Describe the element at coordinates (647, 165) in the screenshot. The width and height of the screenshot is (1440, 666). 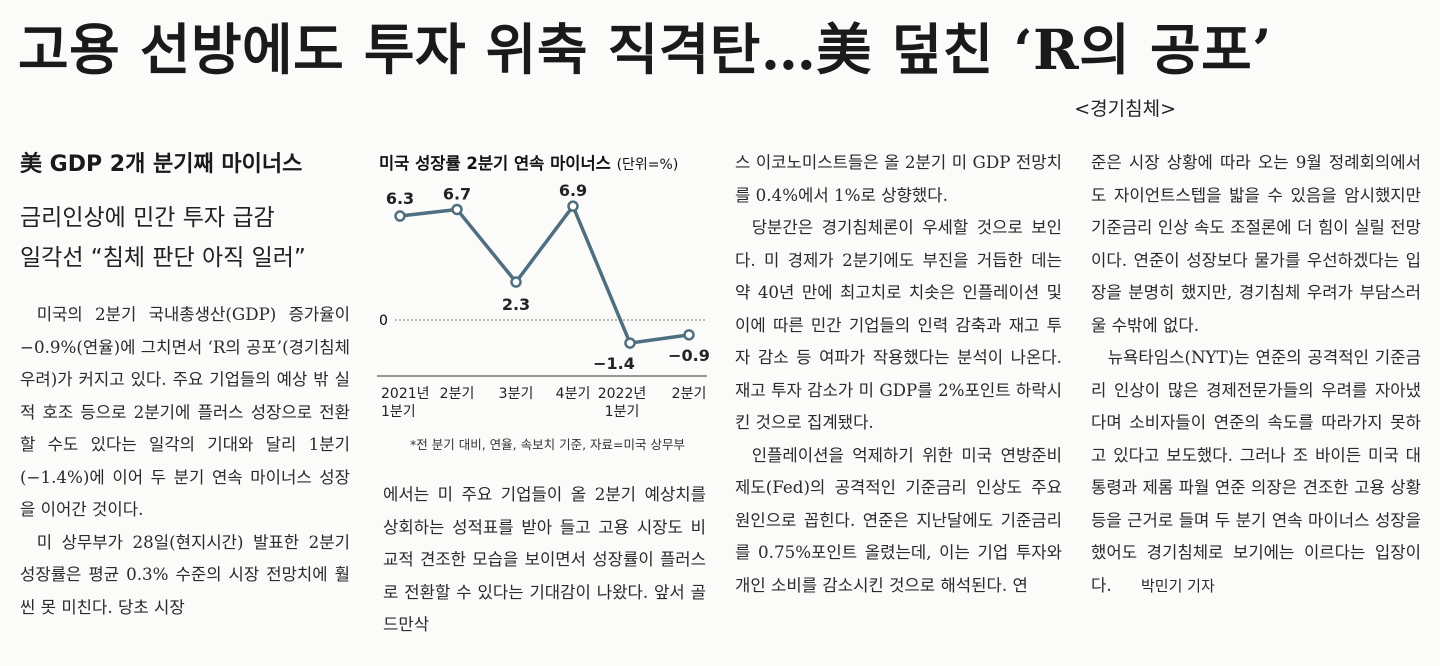
I see `chart-unit: (단위=%)` at that location.